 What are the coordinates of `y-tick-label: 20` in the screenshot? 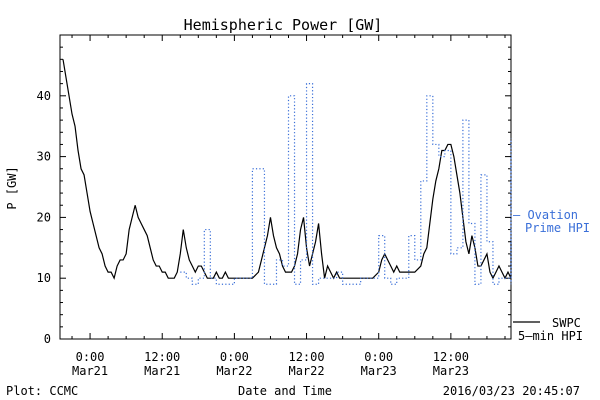 It's located at (44, 217).